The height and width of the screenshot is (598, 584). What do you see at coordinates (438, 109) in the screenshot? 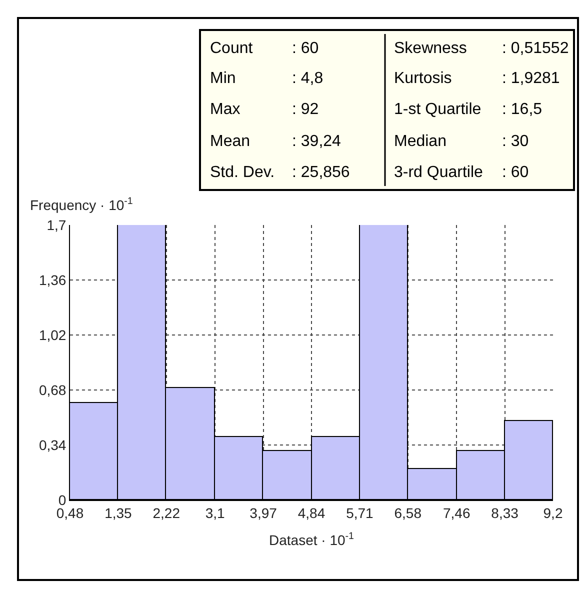
I see `text: 1-st Quartile` at bounding box center [438, 109].